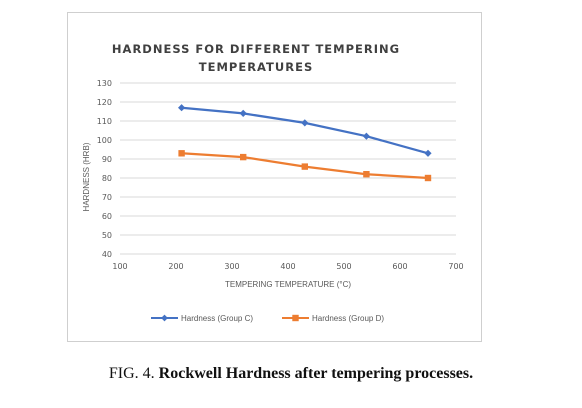 Image resolution: width=582 pixels, height=408 pixels. Describe the element at coordinates (107, 159) in the screenshot. I see `y-tick-label-90: 90` at that location.